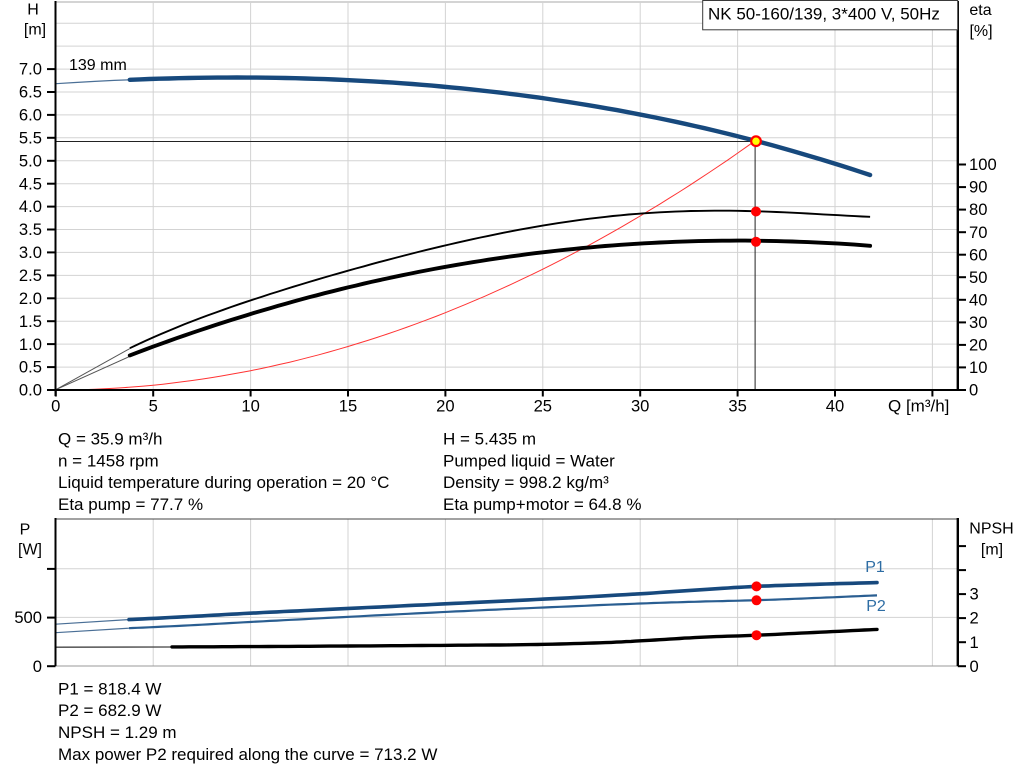 This screenshot has height=781, width=1024. I want to click on svg-text: NPSH = 1.29 m, so click(117, 732).